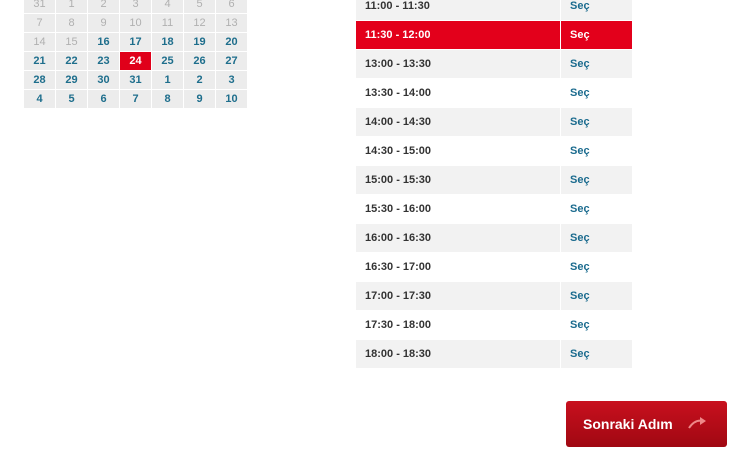  Describe the element at coordinates (398, 325) in the screenshot. I see `slot-time: 17:30 - 18:00` at that location.